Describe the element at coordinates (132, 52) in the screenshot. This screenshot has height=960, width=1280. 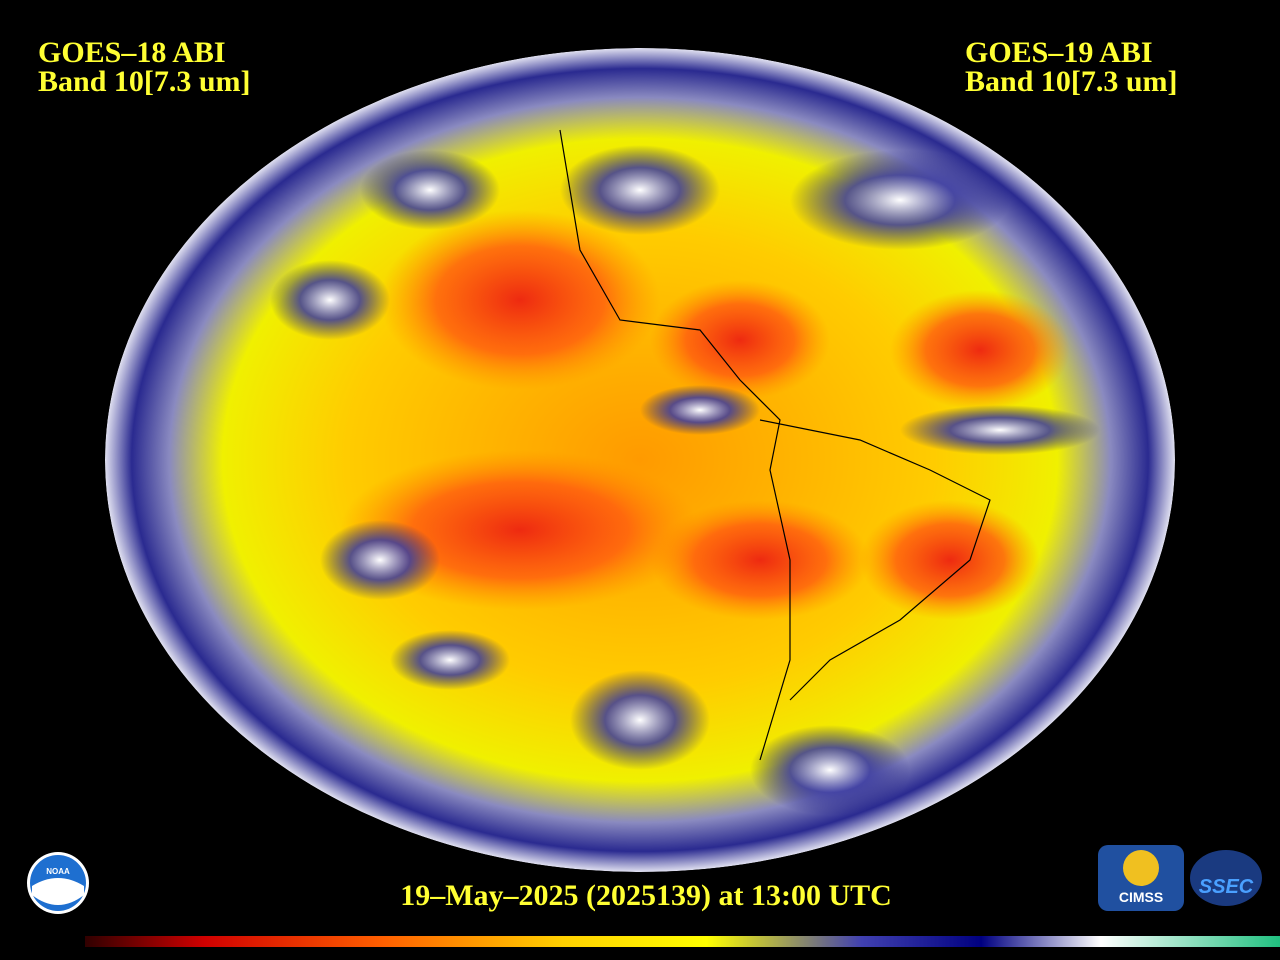
I see `left-title: GOES–18 ABI` at that location.